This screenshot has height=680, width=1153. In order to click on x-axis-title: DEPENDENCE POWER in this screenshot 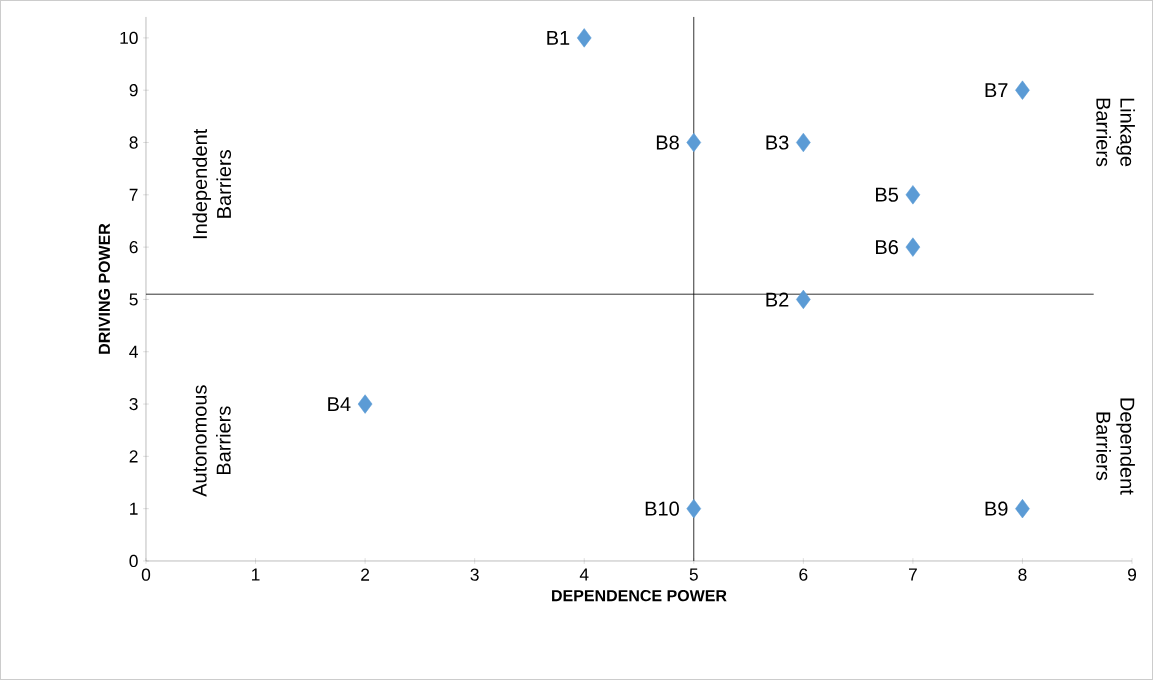, I will do `click(639, 595)`.